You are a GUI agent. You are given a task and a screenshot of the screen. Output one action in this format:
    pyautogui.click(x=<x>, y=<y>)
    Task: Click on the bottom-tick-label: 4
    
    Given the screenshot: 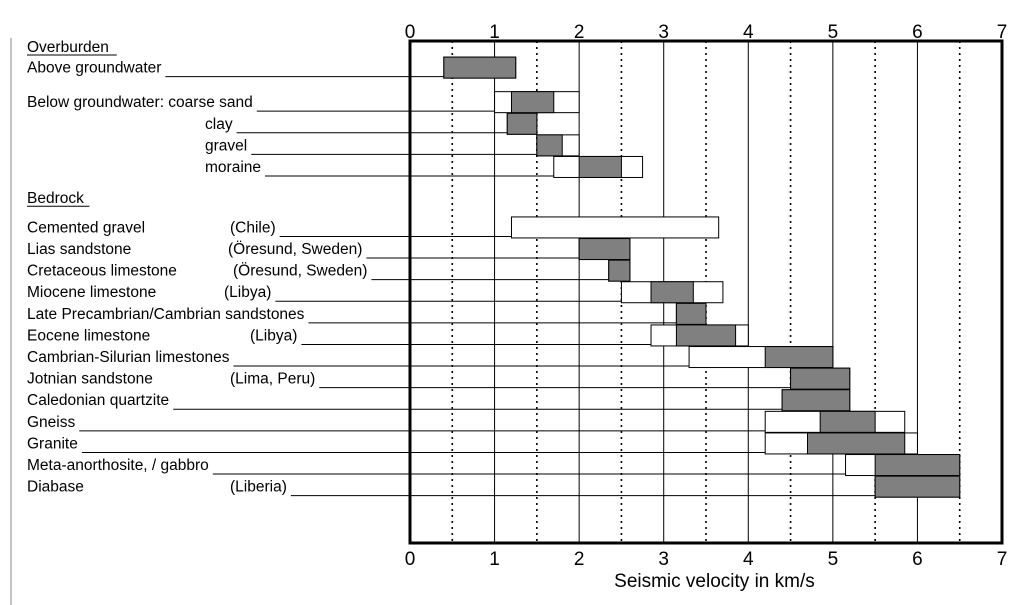 What is the action you would take?
    pyautogui.click(x=748, y=559)
    